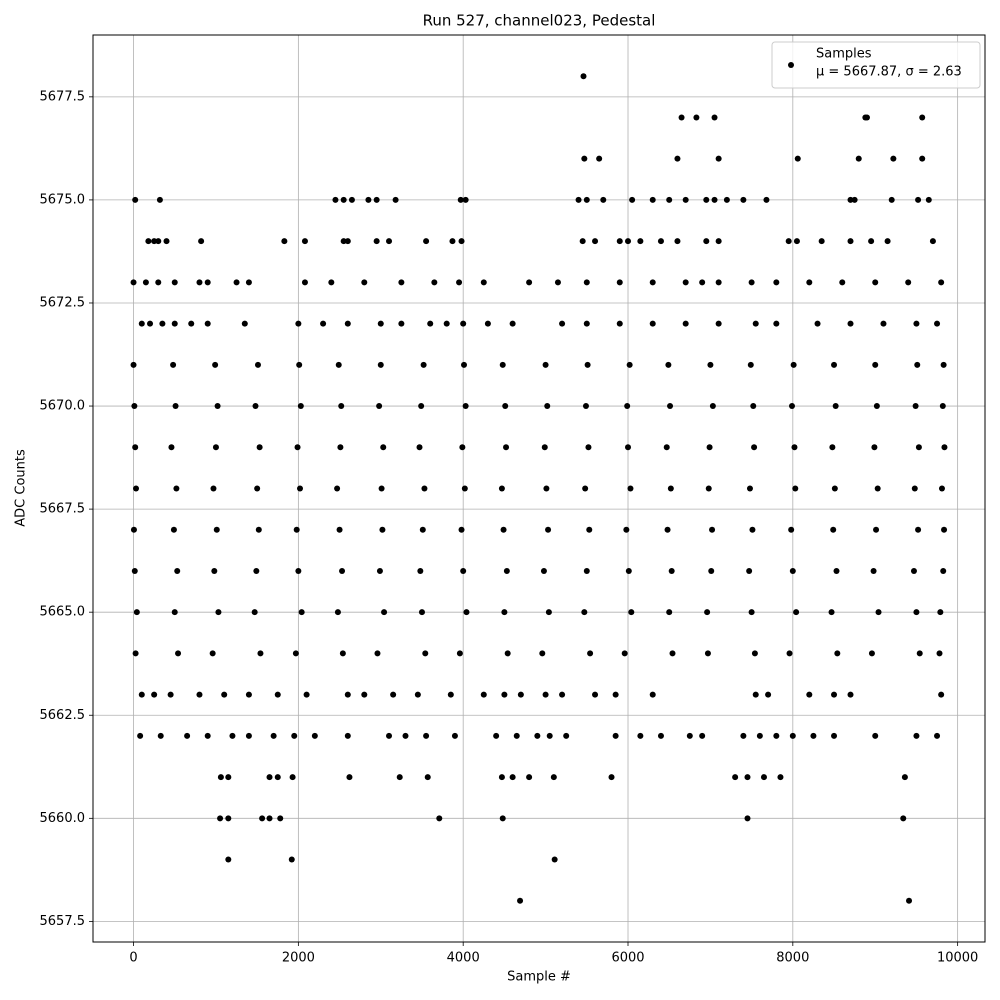  Describe the element at coordinates (63, 818) in the screenshot. I see `y-tick-label: 5660.0` at that location.